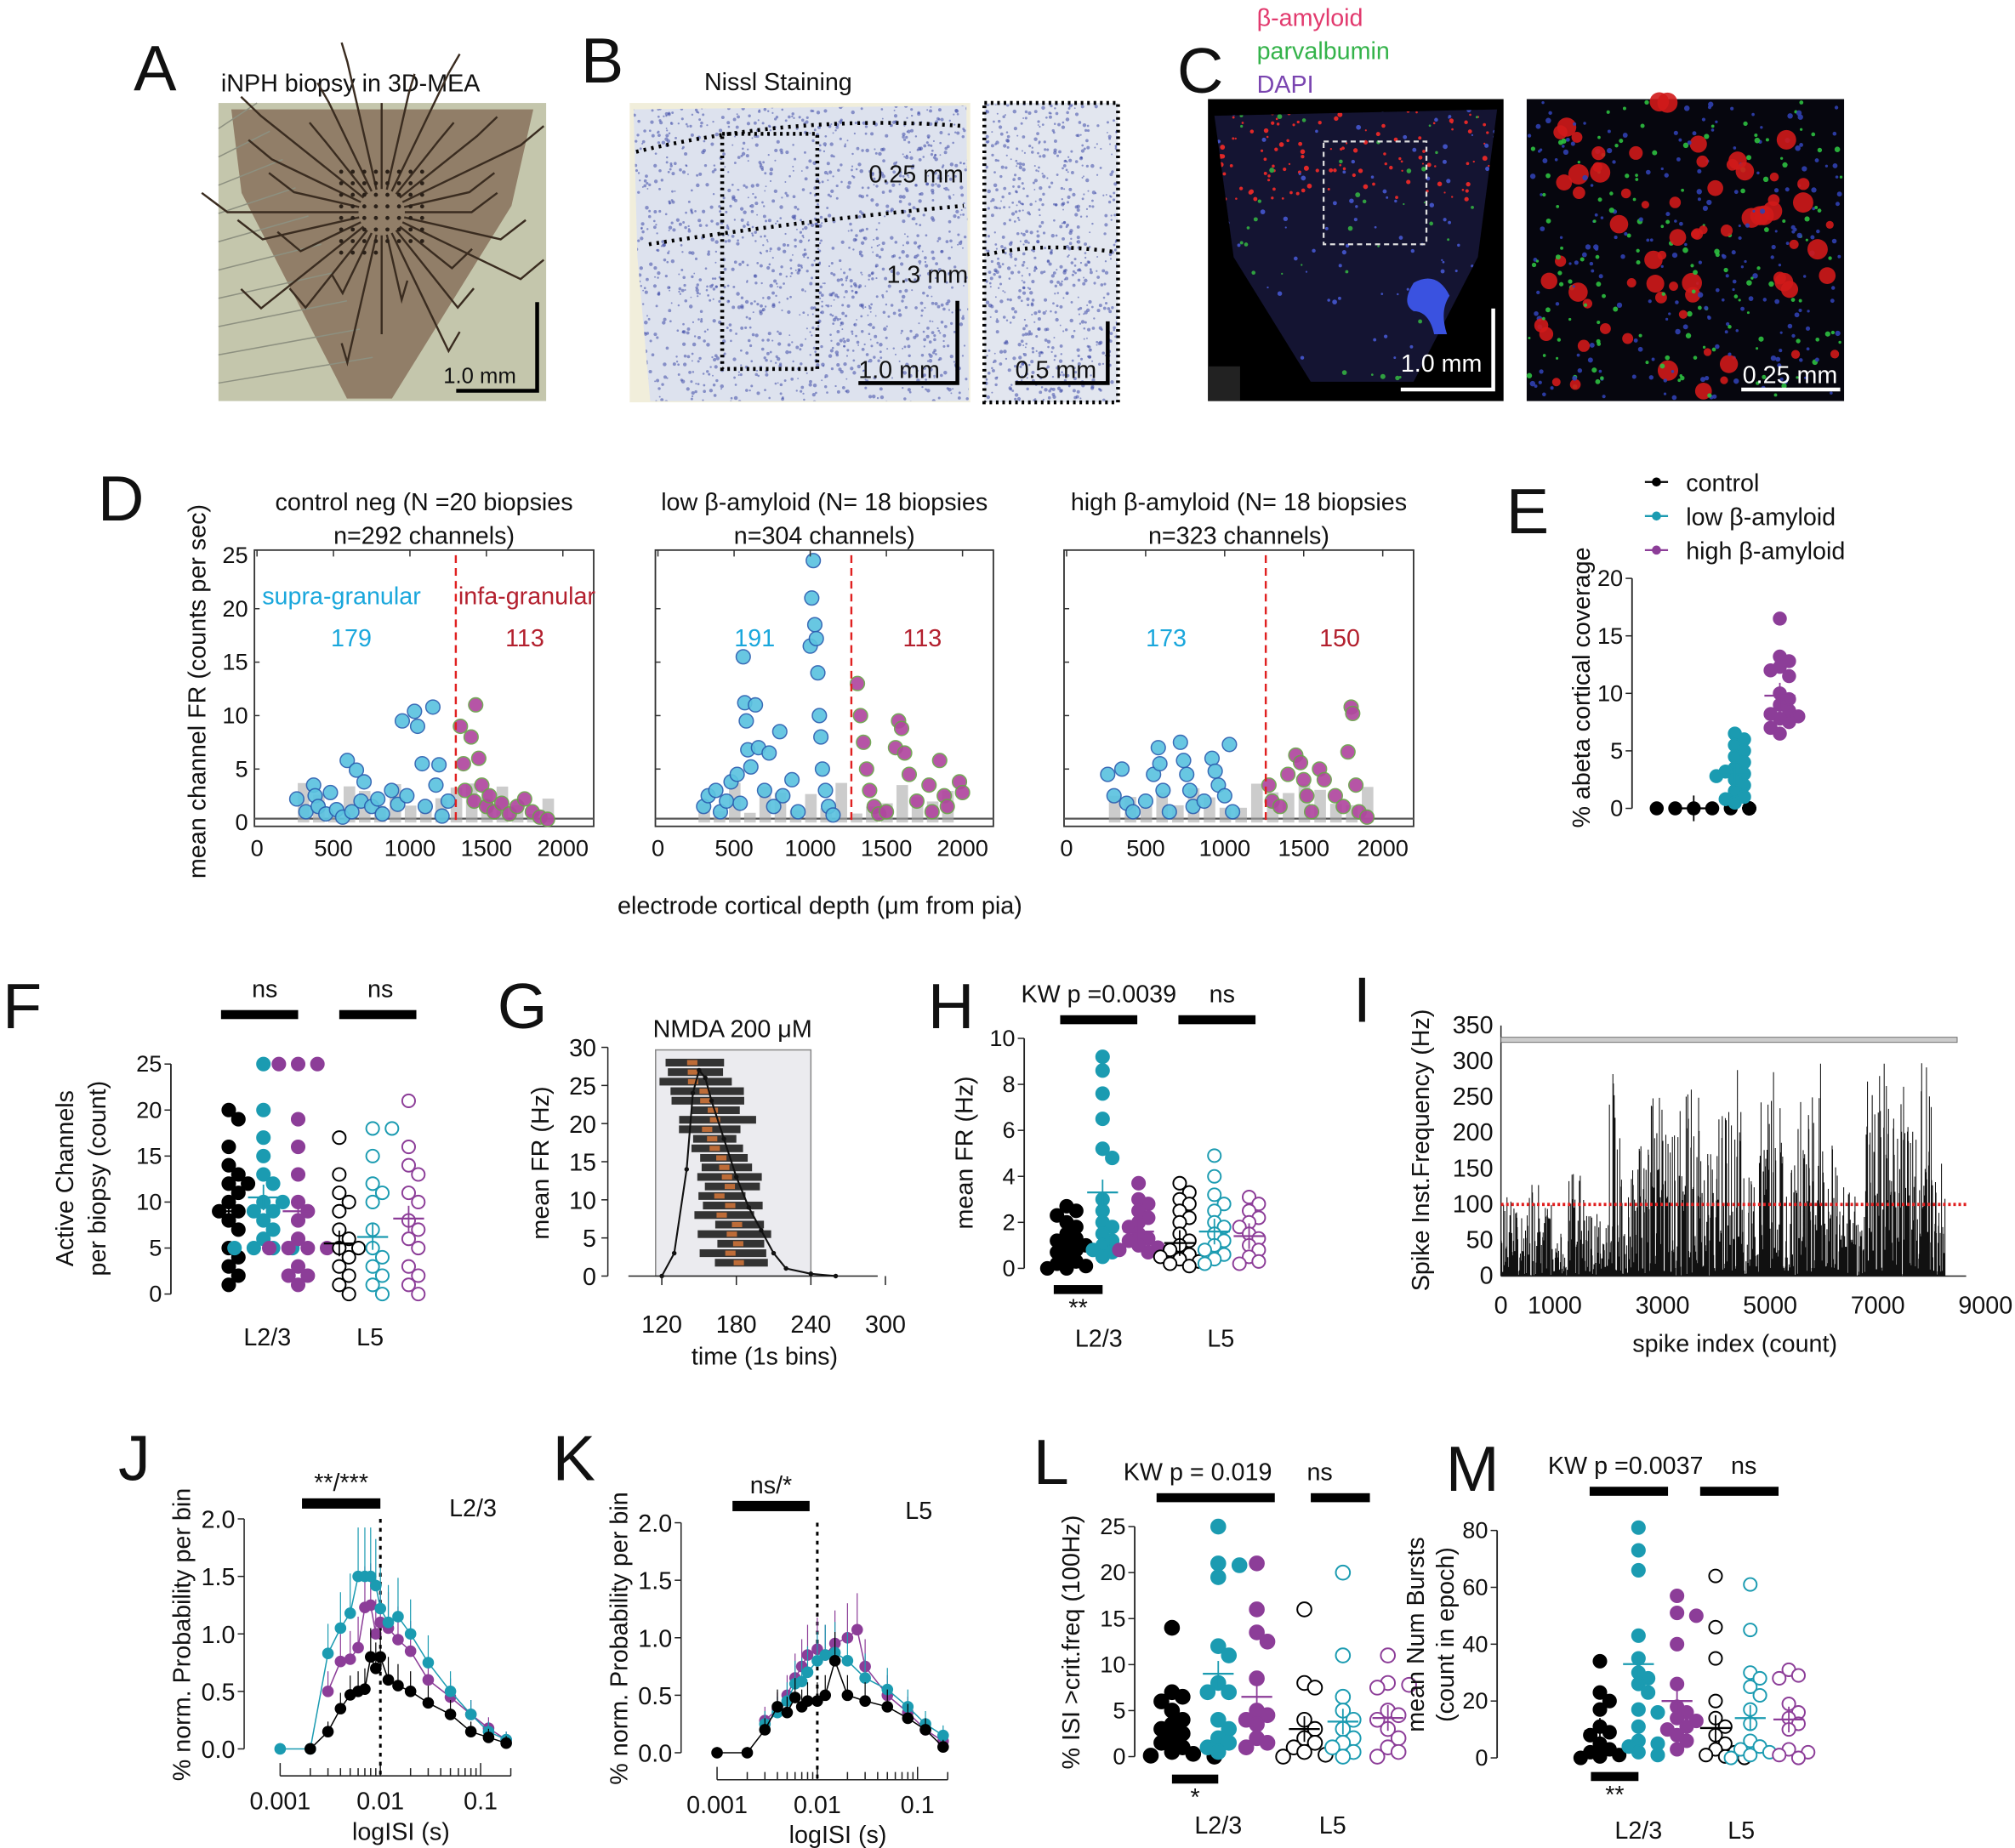  Describe the element at coordinates (916, 176) in the screenshot. I see `depth-label-025: 0.25 mm` at that location.